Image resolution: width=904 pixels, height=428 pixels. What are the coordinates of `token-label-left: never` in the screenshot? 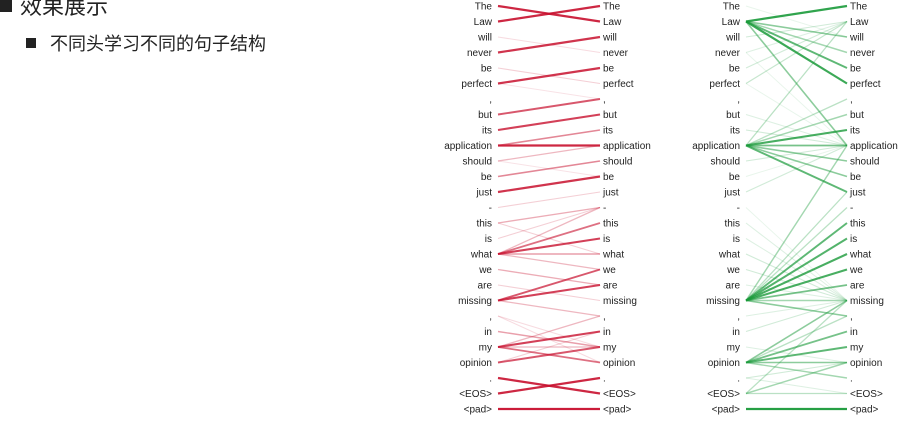 It's located at (480, 53).